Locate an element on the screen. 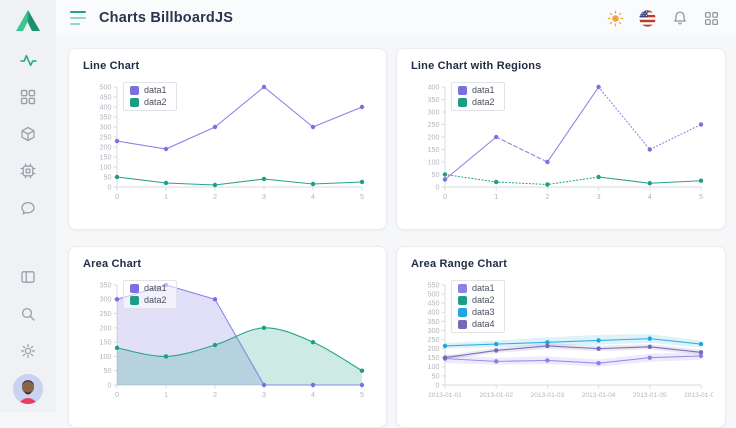 The height and width of the screenshot is (428, 736). language-selector-button is located at coordinates (647, 18).